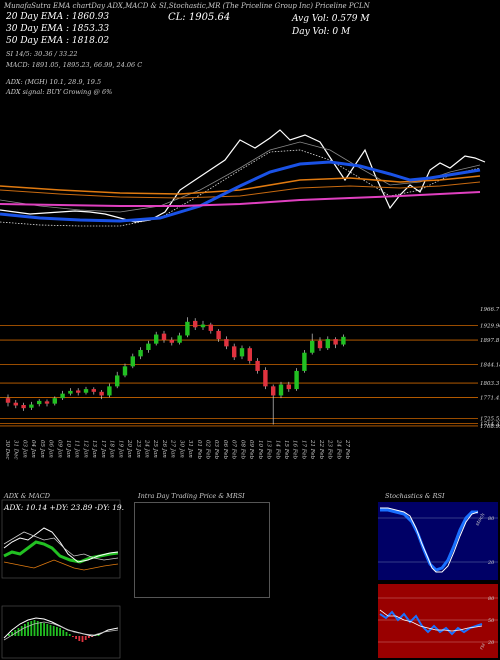 This screenshot has width=500, height=660. What do you see at coordinates (61, 565) in the screenshot?
I see `adx-orange-line` at bounding box center [61, 565].